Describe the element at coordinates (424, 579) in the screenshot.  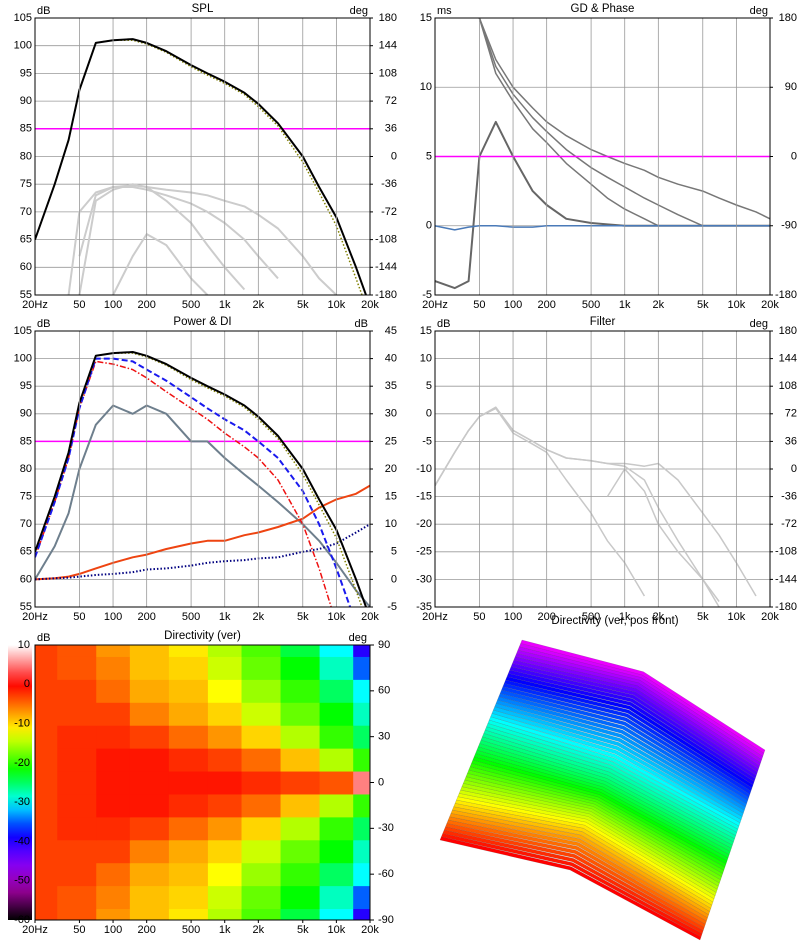
I see `y-tick-label: -30` at that location.